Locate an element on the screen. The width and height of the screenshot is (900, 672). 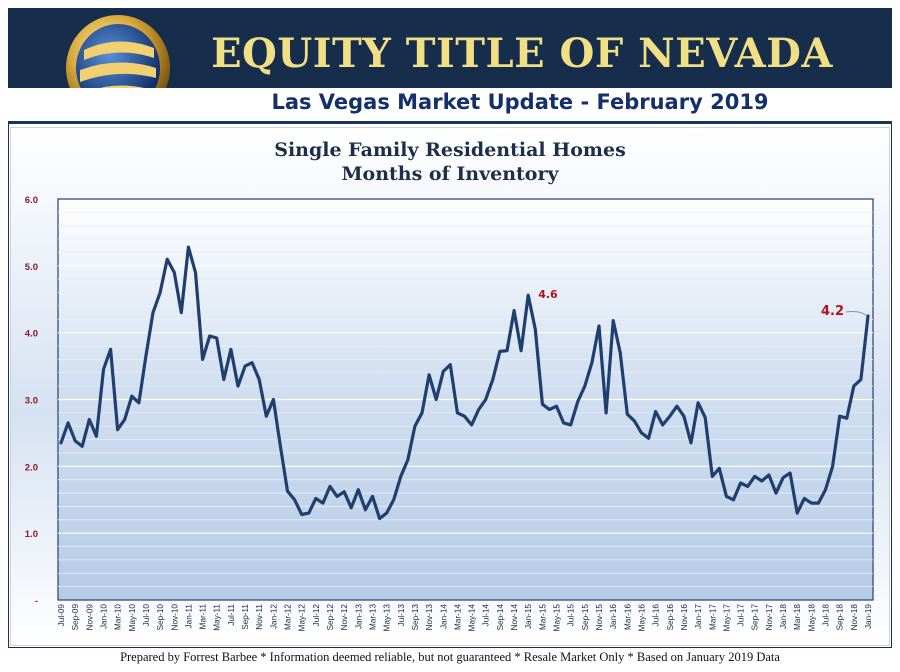
x-tick-label: Mar-14 is located at coordinates (457, 617).